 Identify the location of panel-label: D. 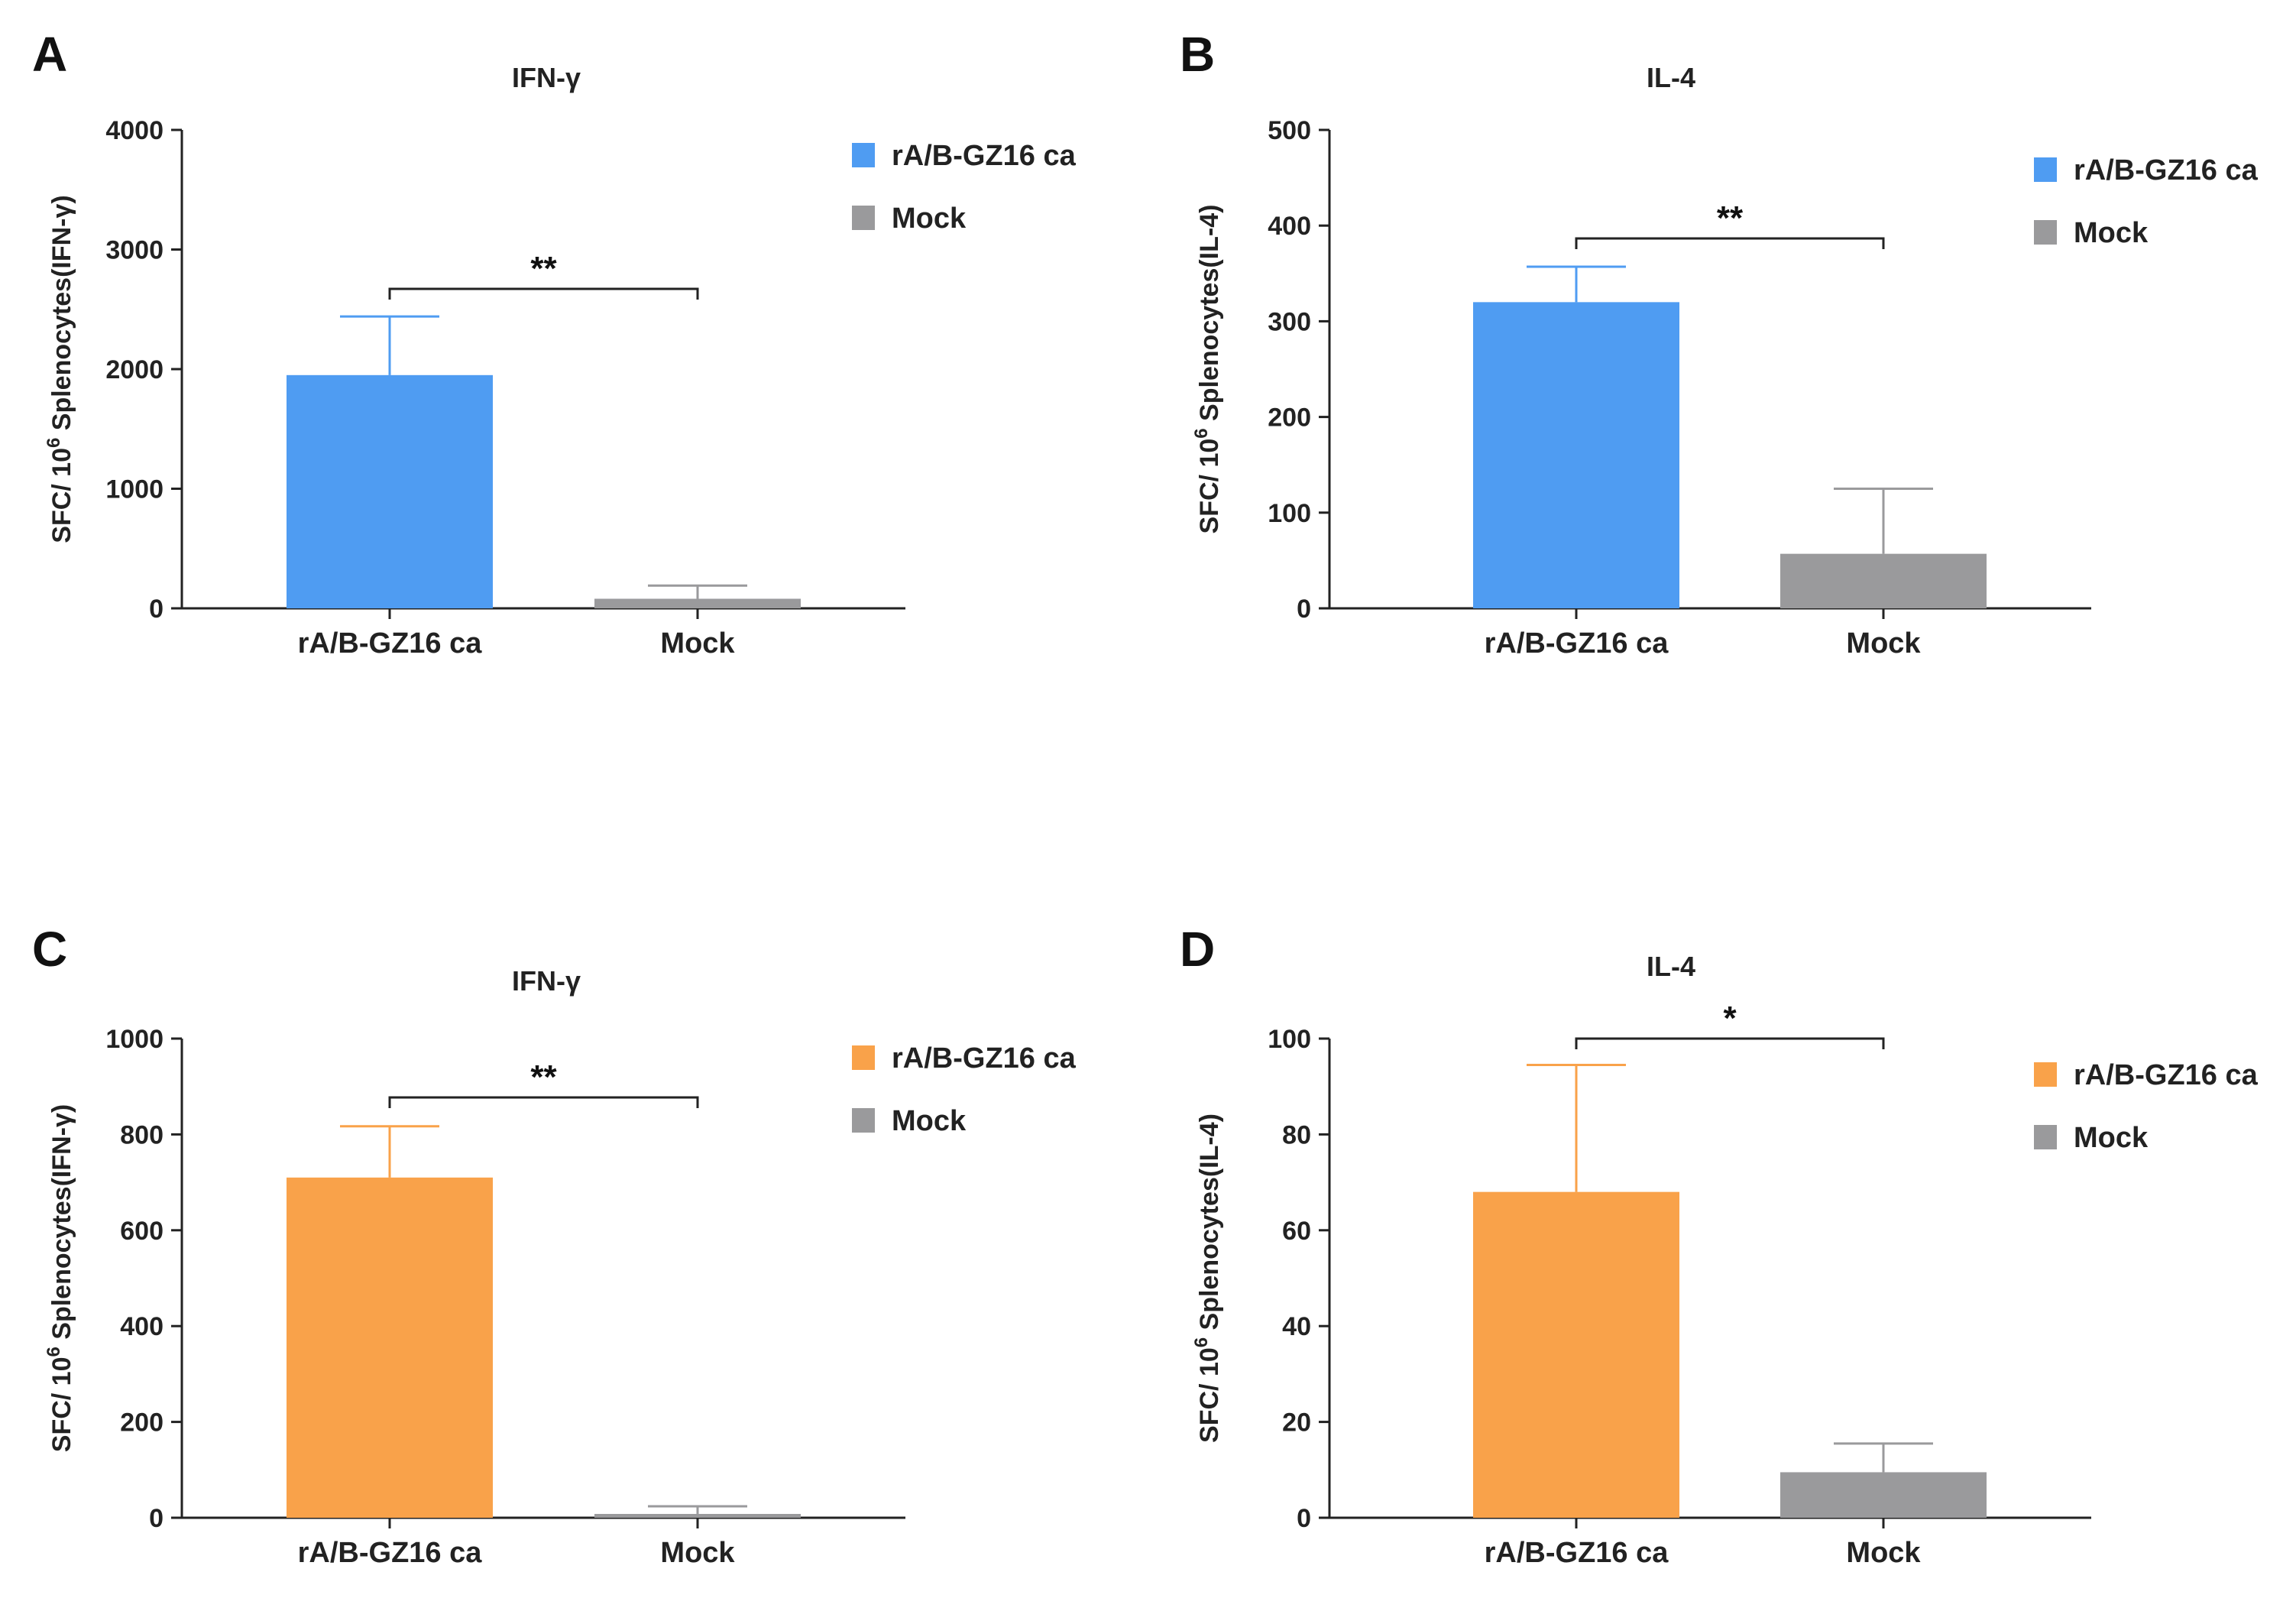
(1198, 949).